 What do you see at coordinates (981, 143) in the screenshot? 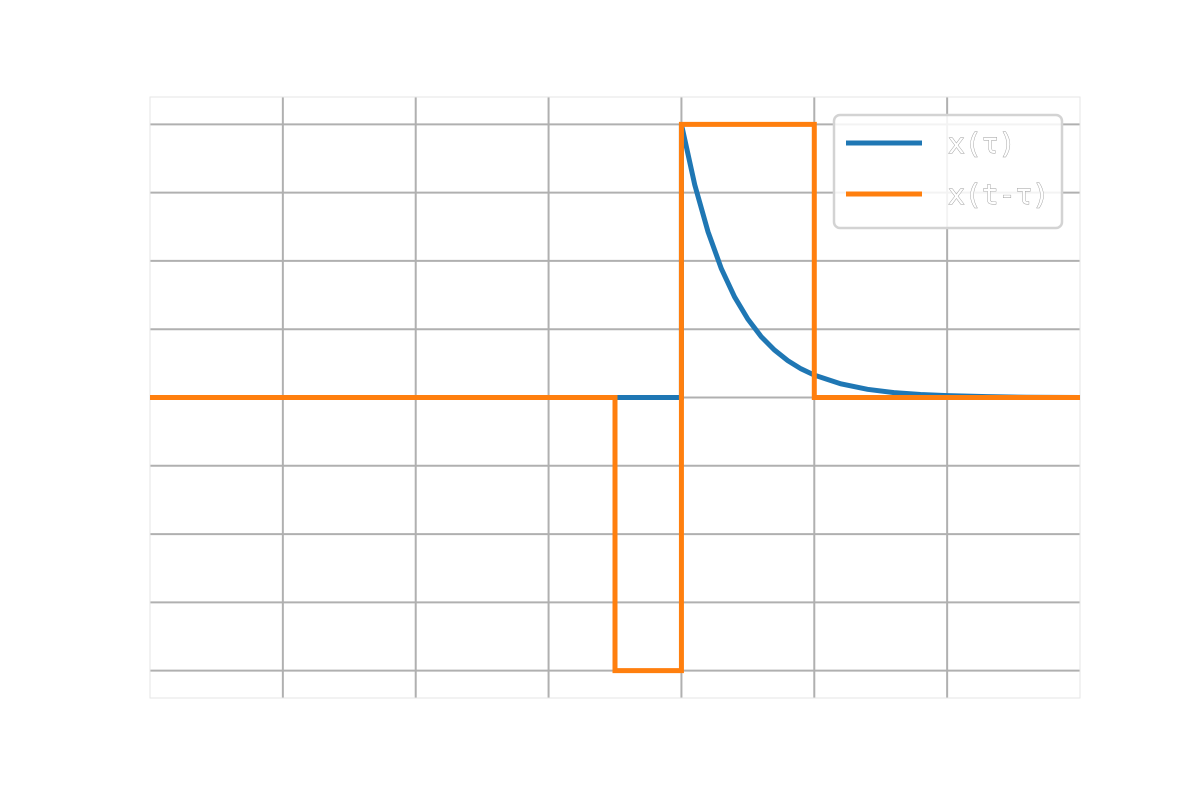
I see `legend-label-x-tau: x(τ)` at bounding box center [981, 143].